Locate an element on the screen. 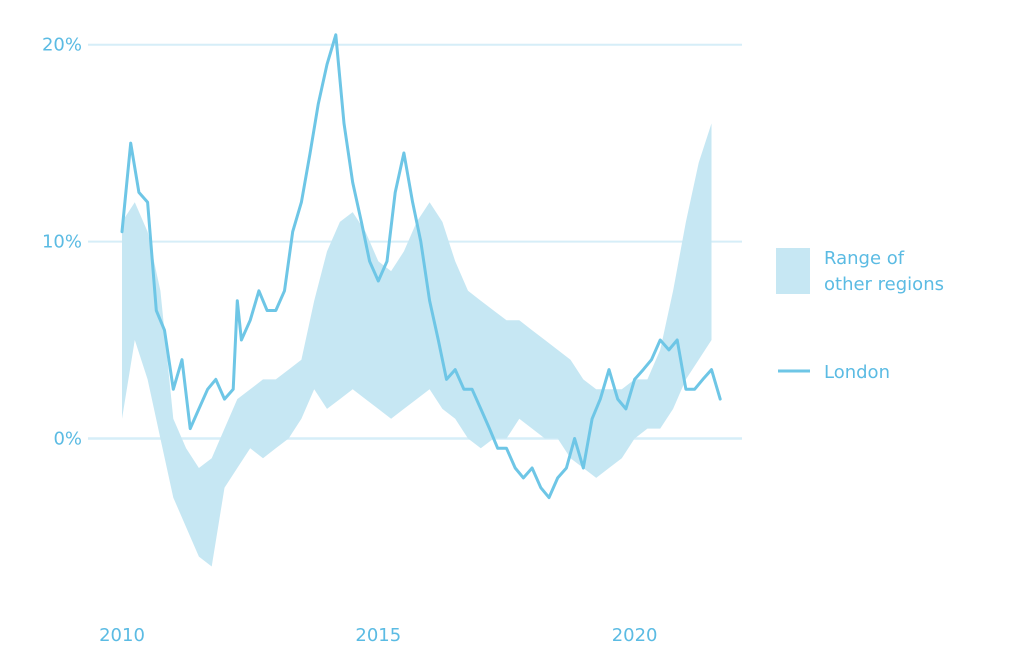 This screenshot has height=664, width=1024. legend-range-label-line2: other regions is located at coordinates (884, 284).